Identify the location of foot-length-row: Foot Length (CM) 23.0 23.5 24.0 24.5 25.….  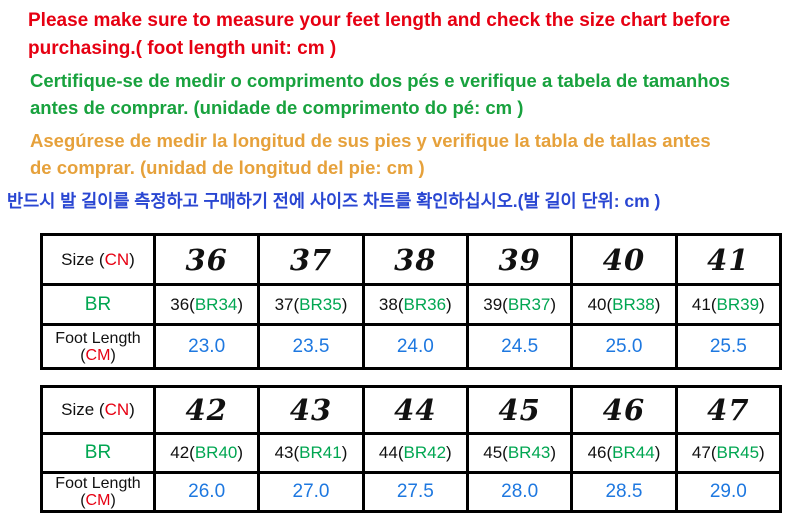
(411, 346).